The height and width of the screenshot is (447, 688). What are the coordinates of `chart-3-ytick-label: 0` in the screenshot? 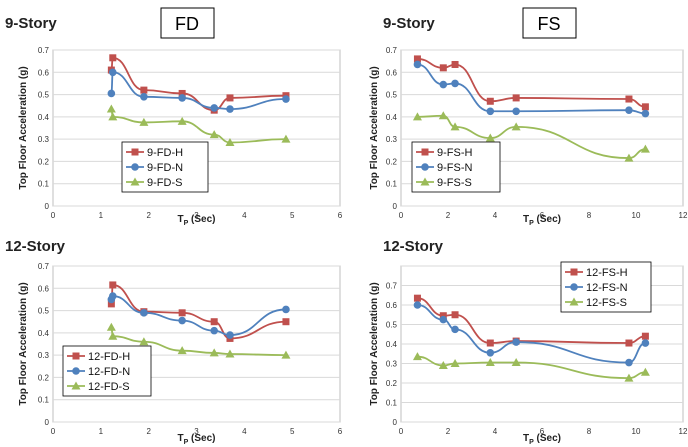 It's located at (395, 422).